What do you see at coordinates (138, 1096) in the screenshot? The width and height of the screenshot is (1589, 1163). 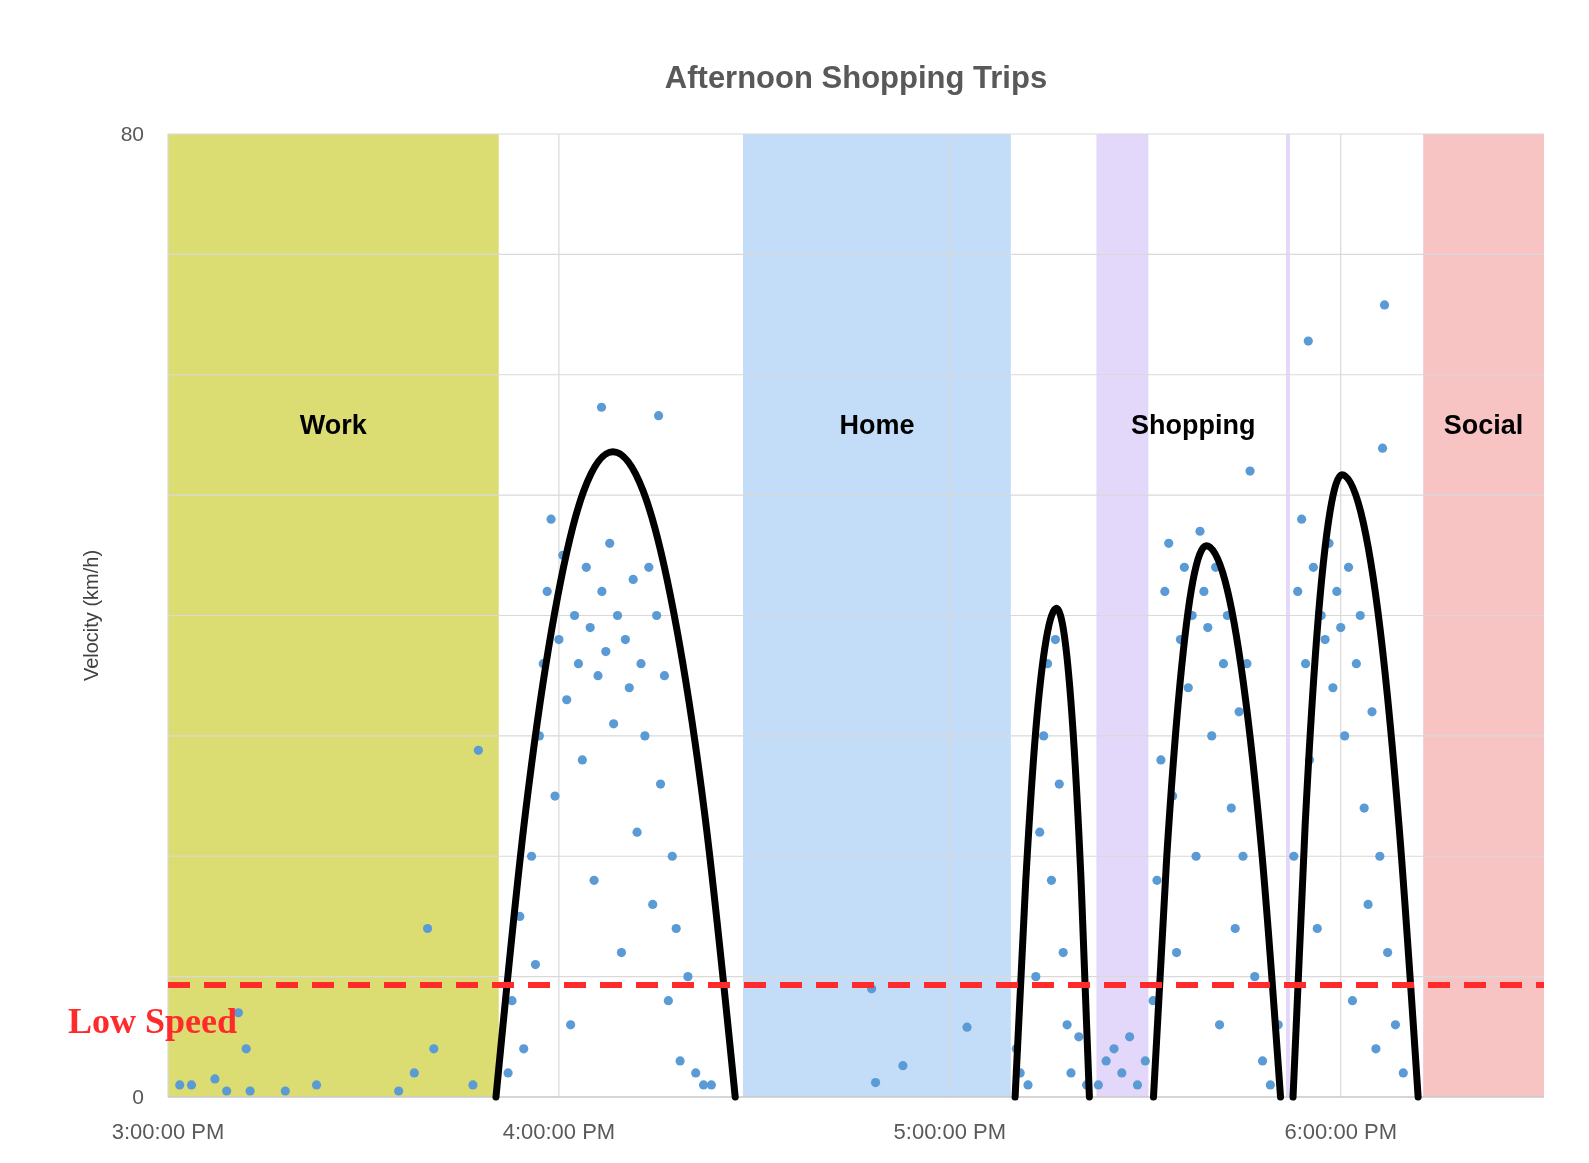 I see `y-tick-label: 0` at bounding box center [138, 1096].